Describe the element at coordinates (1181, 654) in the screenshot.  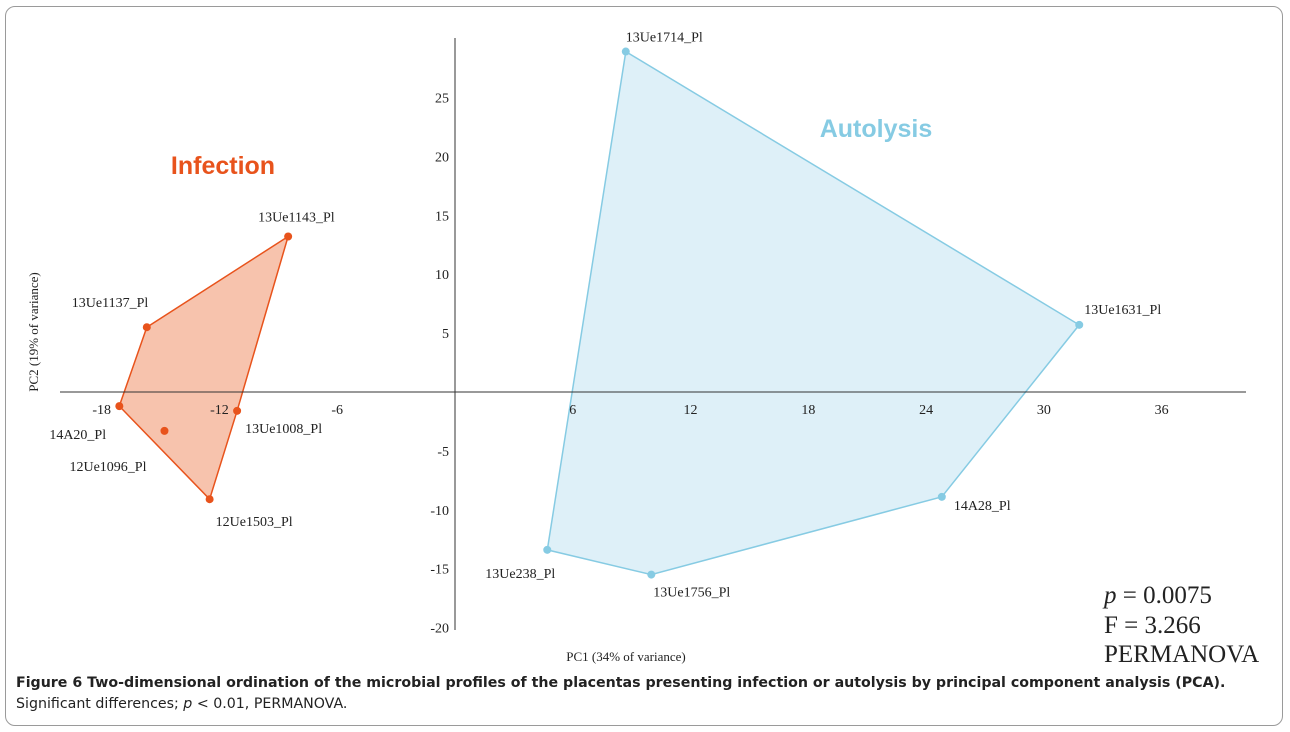
I see `stat-test-name: PERMANOVA` at that location.